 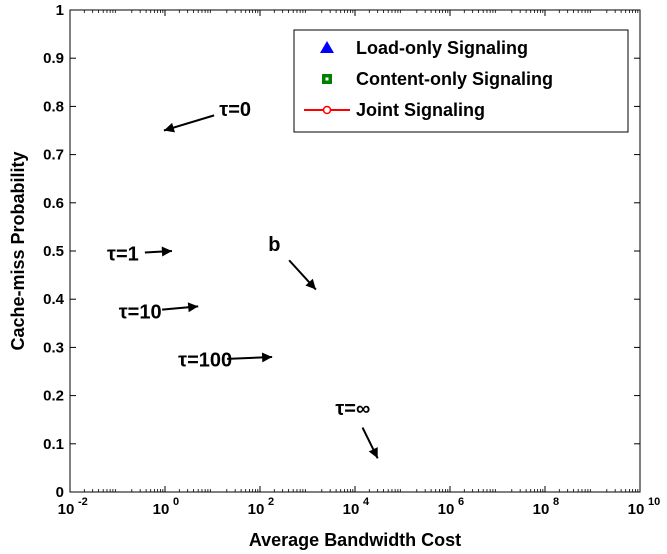 What do you see at coordinates (53, 106) in the screenshot?
I see `y-tick-label: 0.8` at bounding box center [53, 106].